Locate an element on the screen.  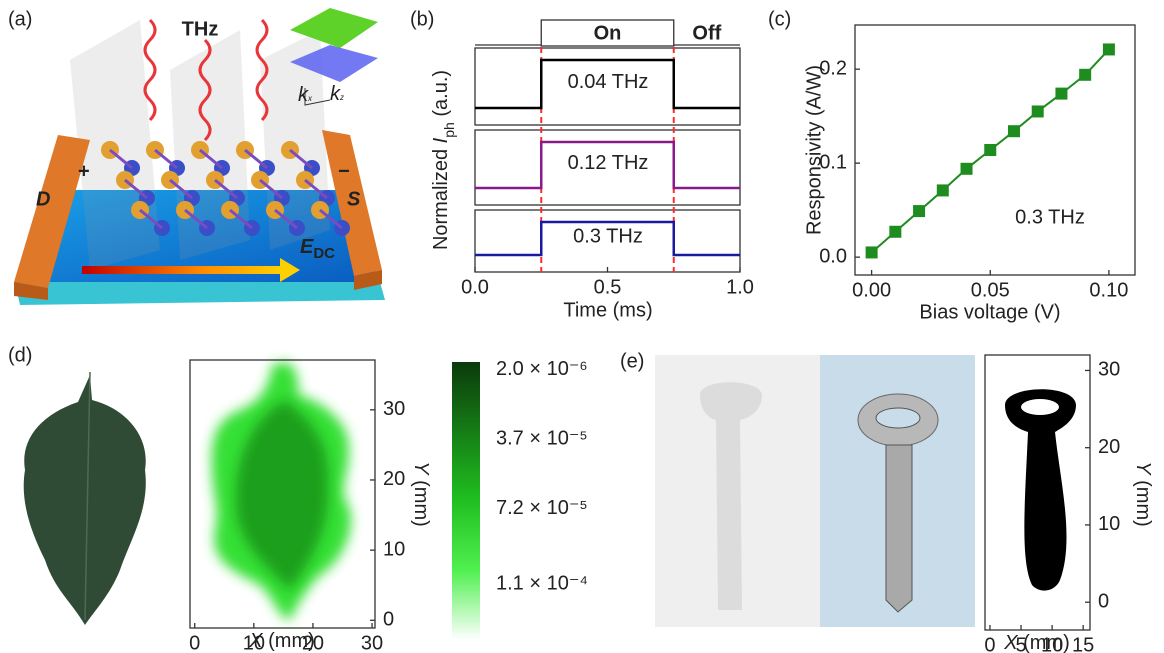
x-tick-label: 1.0 is located at coordinates (740, 287).